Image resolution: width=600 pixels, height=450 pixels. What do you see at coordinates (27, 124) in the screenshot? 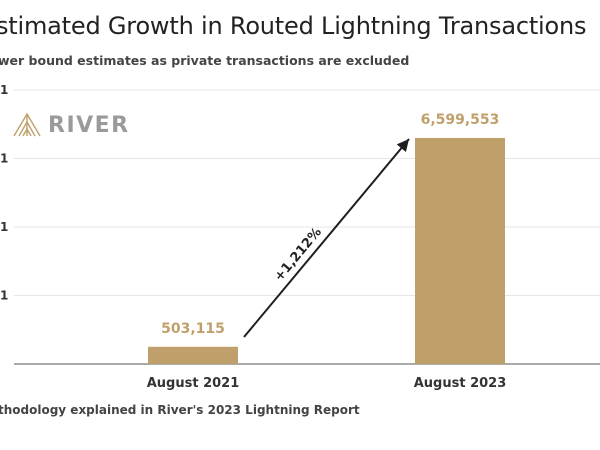
I see `river-mountain-logo-icon` at bounding box center [27, 124].